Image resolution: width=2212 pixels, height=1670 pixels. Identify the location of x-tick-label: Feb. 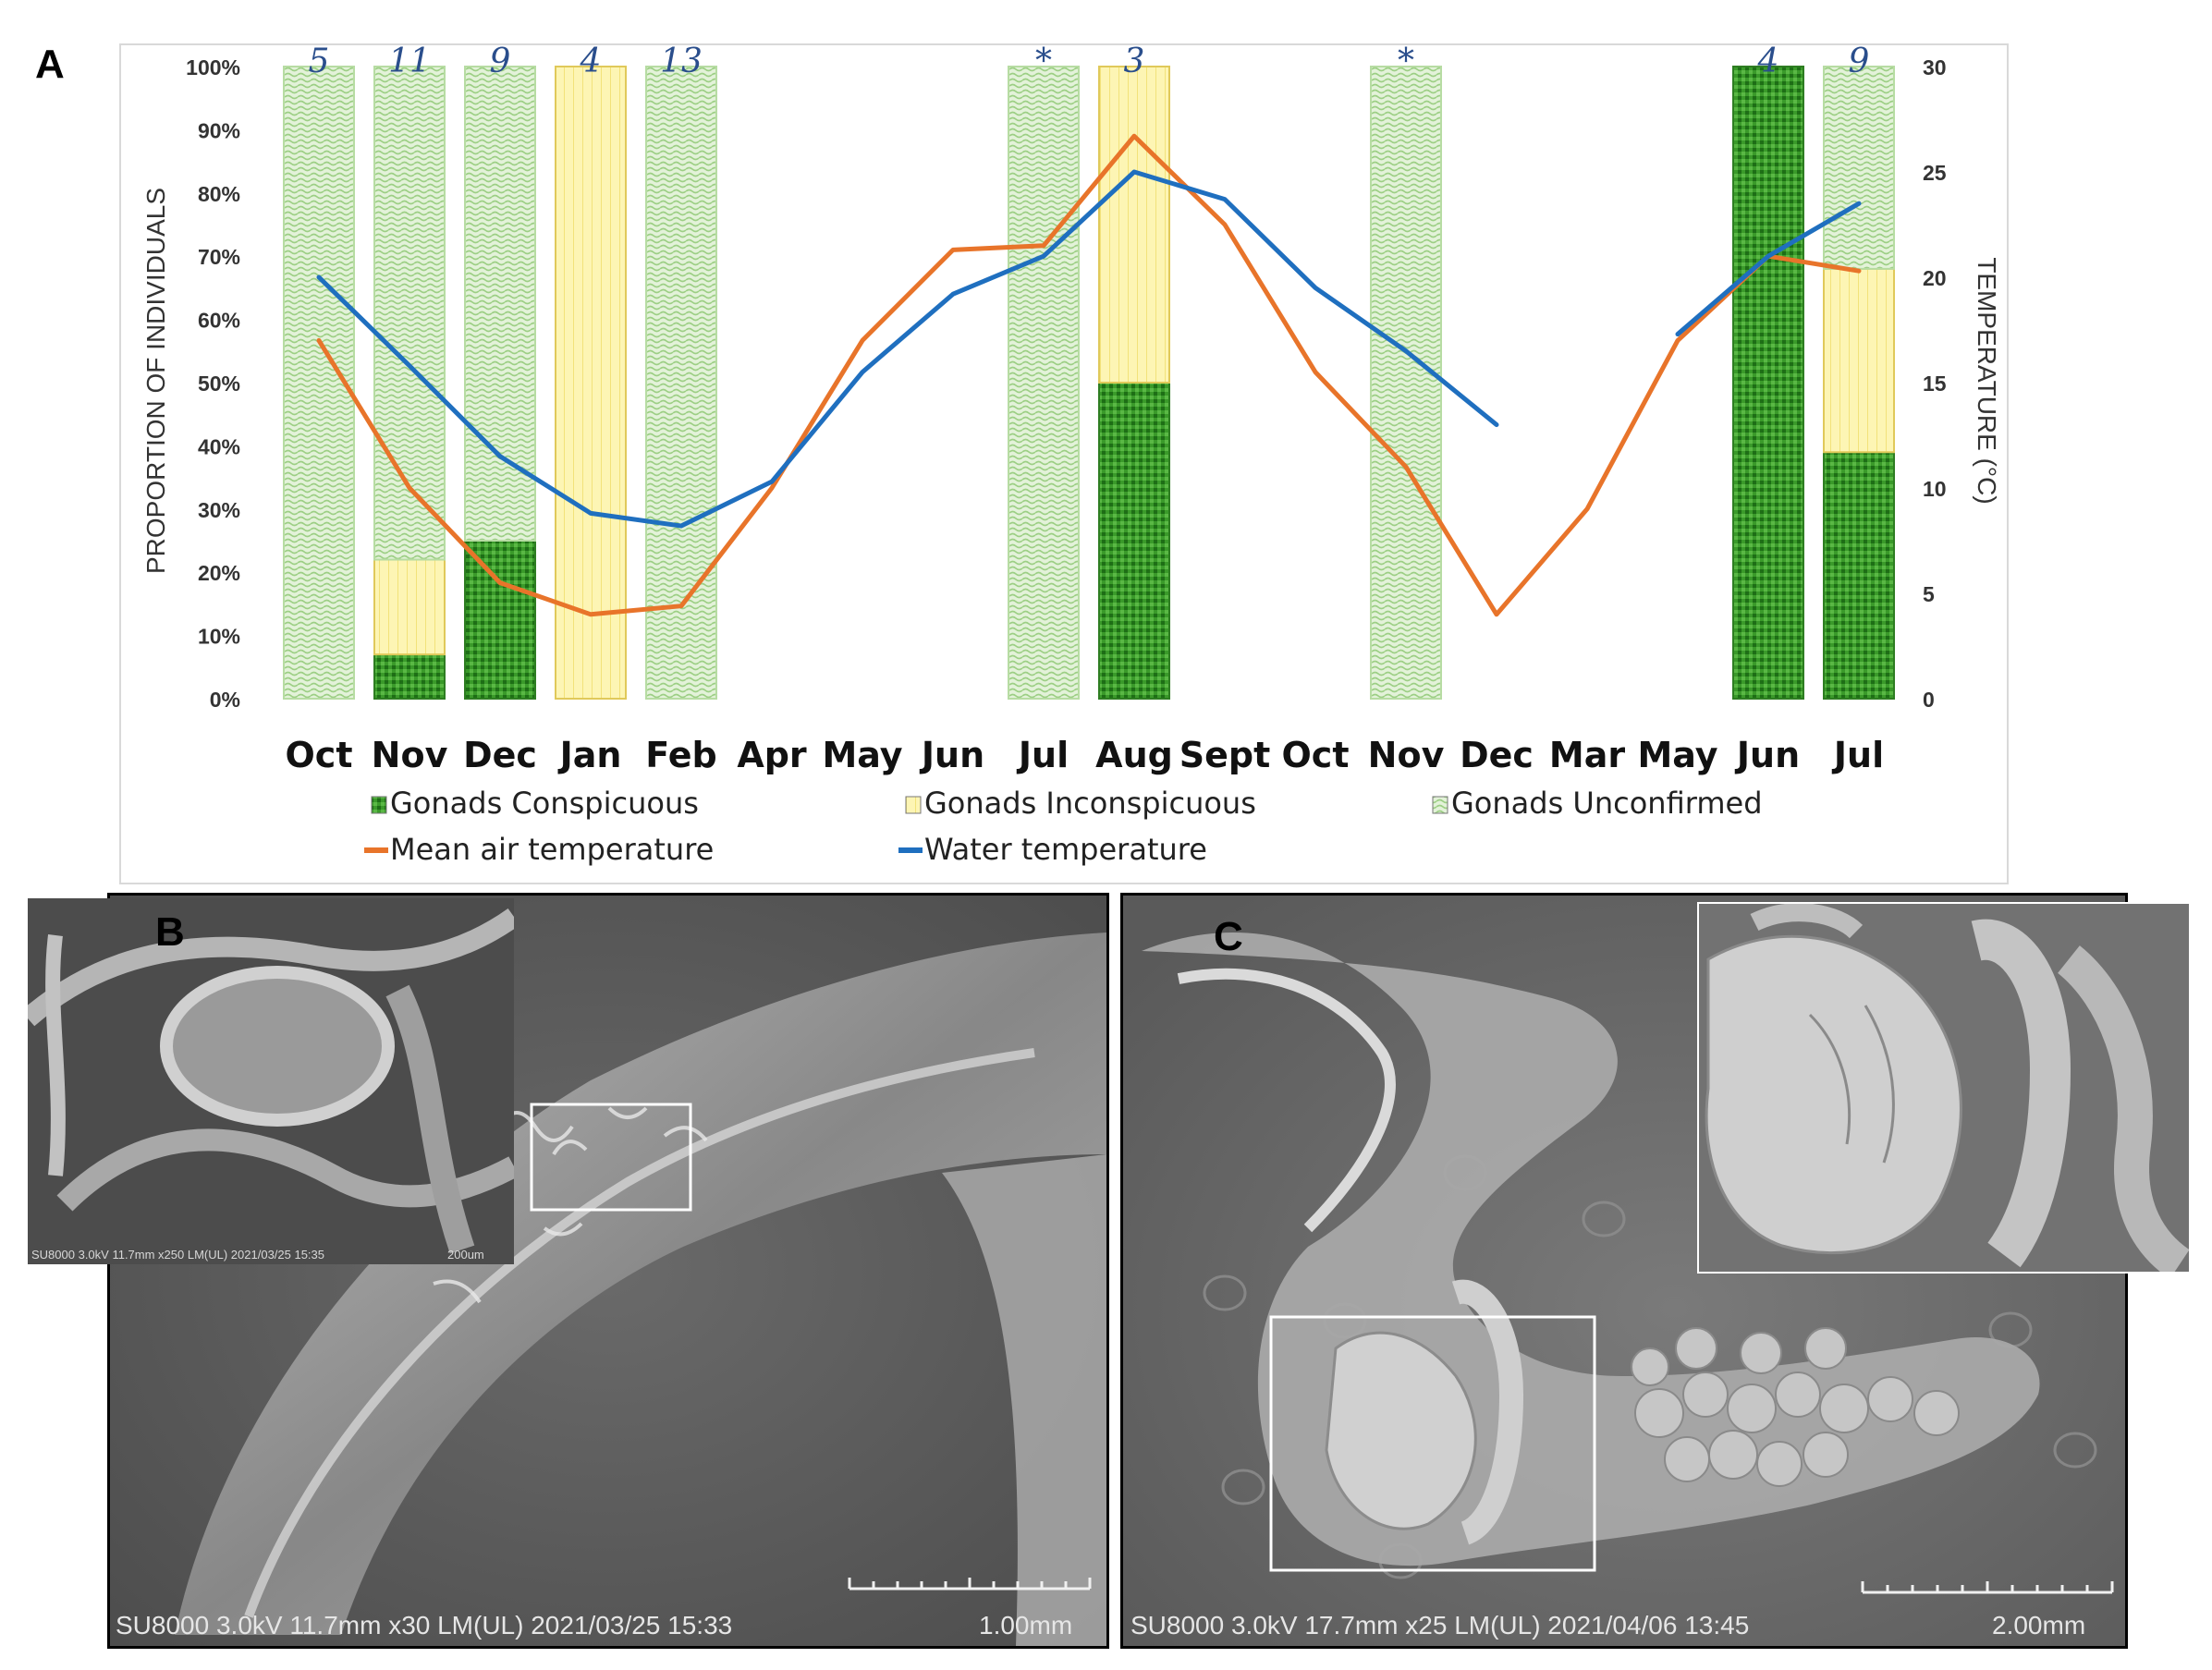
(680, 755).